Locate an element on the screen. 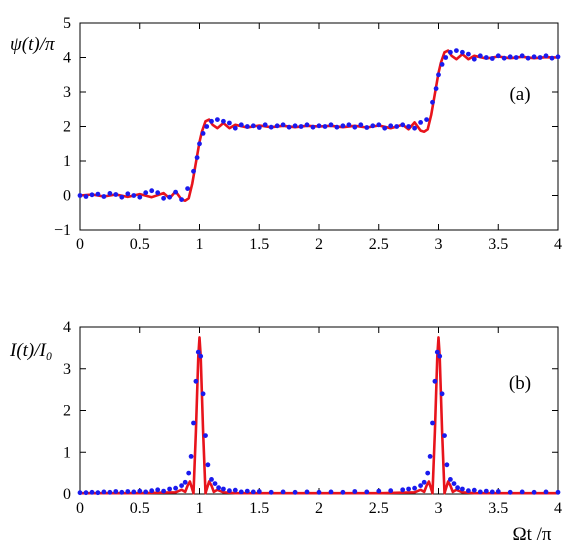  x-tick-label: 0.5 is located at coordinates (140, 244).